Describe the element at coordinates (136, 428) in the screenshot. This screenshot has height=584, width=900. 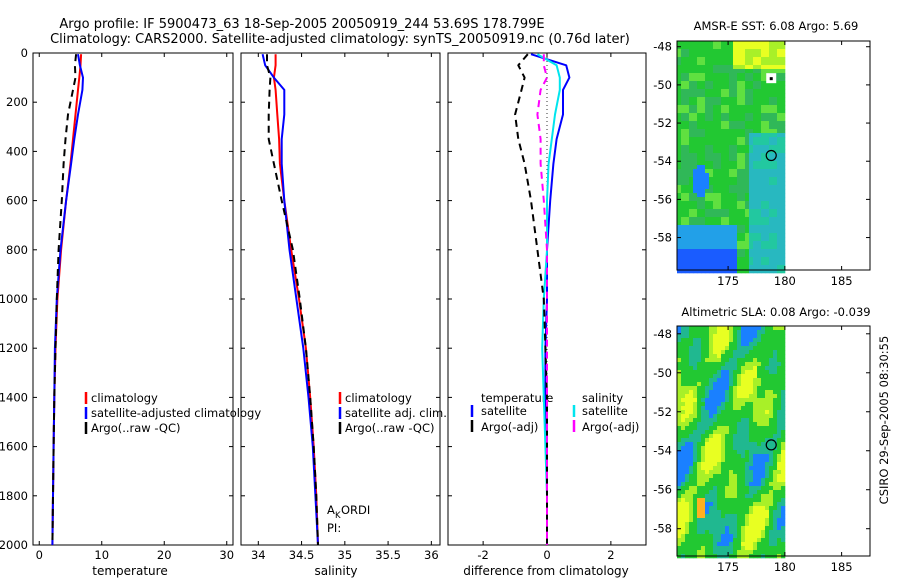
I see `temperature-legend-argo: Argo(..raw -QC)` at that location.